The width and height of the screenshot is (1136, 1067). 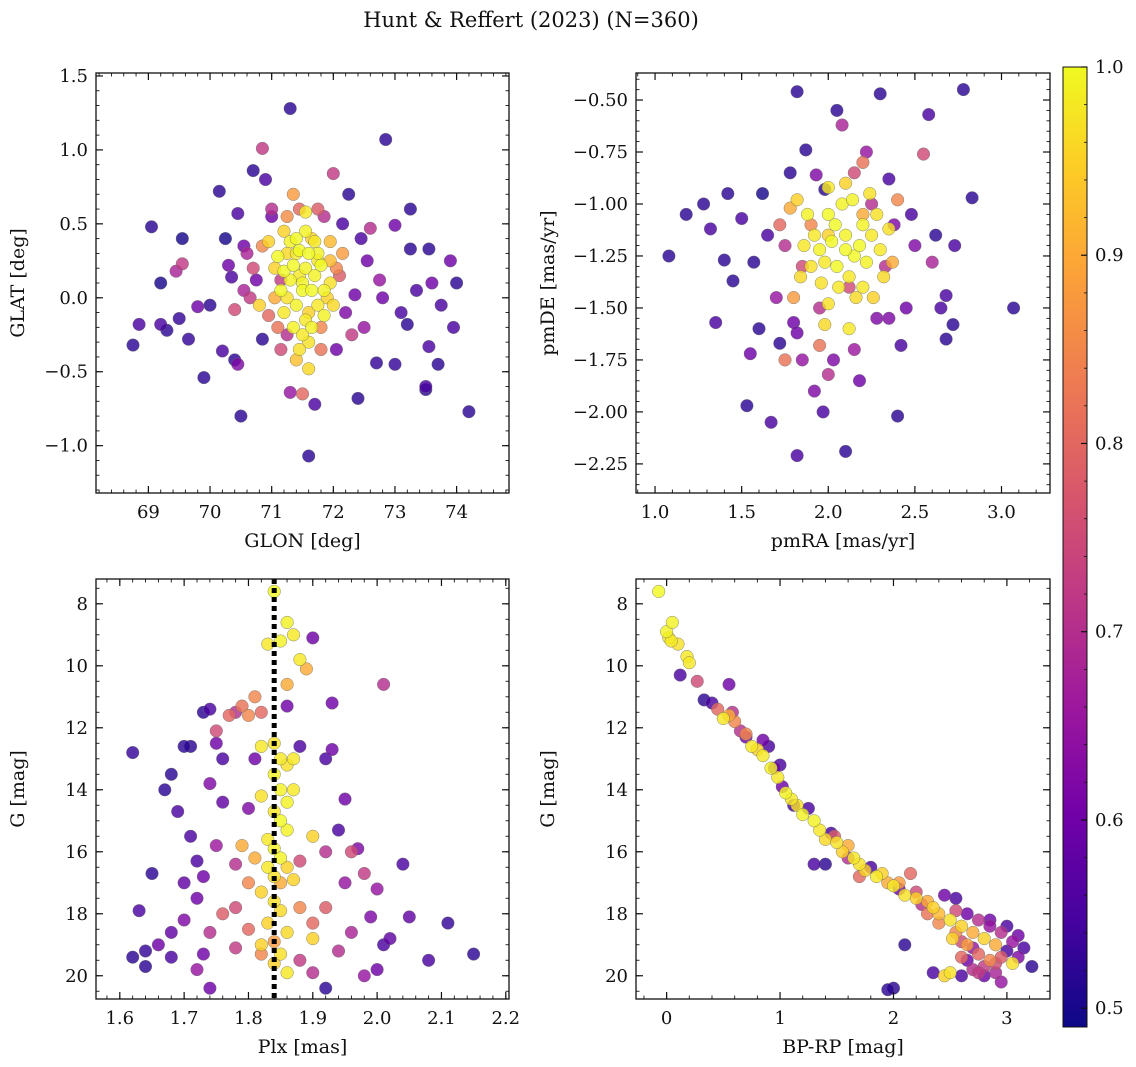 I want to click on x-axis-label: pmRA [mas/yr], so click(x=843, y=541).